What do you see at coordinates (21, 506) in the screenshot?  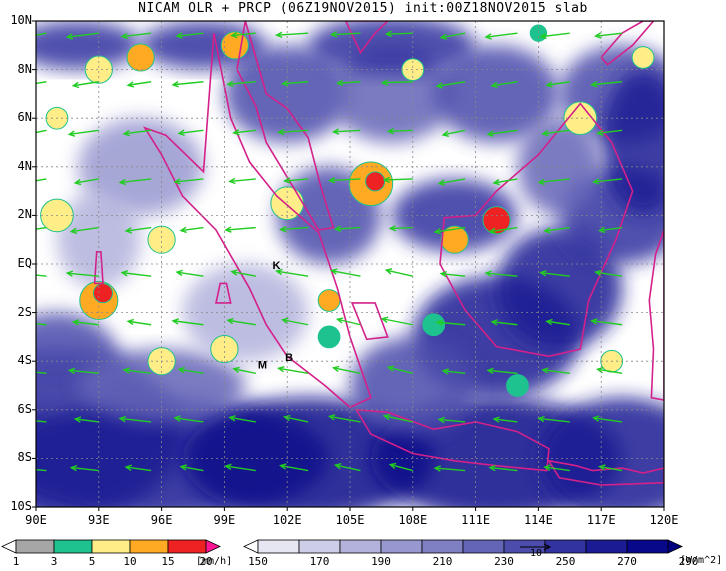 I see `lat-label: 10S` at bounding box center [21, 506].